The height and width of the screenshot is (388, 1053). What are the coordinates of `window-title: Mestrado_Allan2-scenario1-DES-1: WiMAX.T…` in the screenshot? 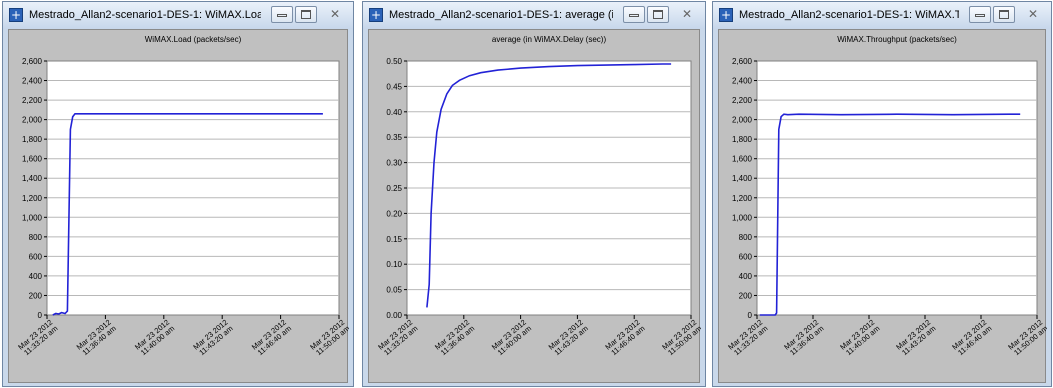 It's located at (849, 15).